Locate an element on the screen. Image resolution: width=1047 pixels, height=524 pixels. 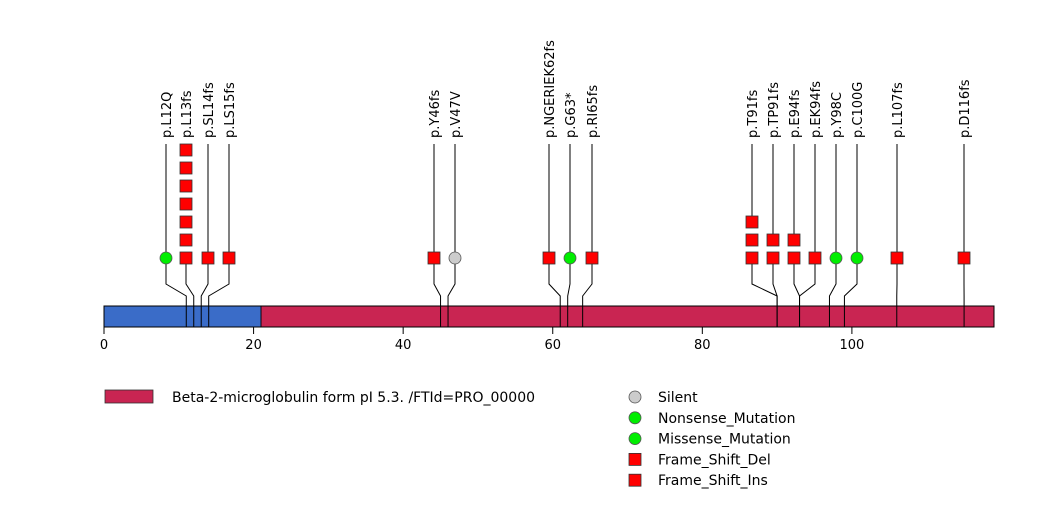
axis-tick-label-3: 60 is located at coordinates (552, 345).